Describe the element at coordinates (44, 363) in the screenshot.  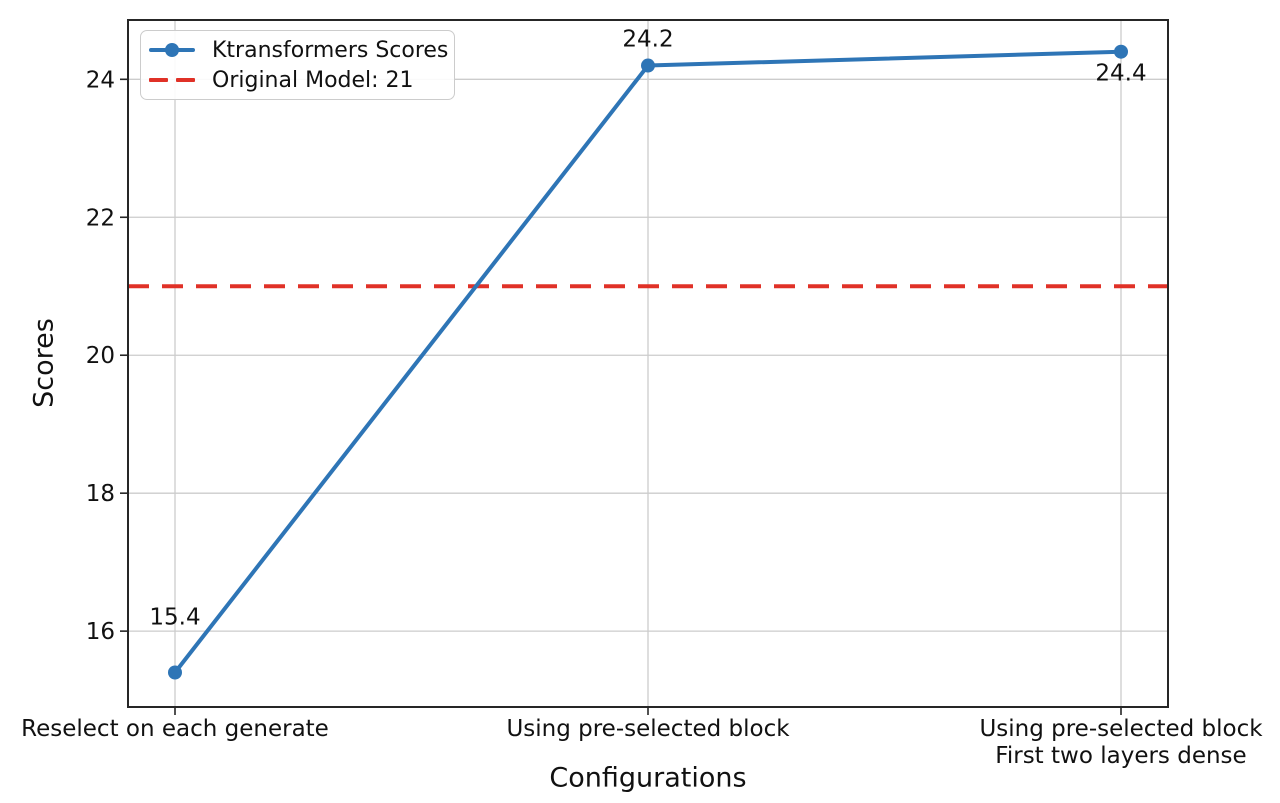
I see `y-axis-label: Scores` at that location.